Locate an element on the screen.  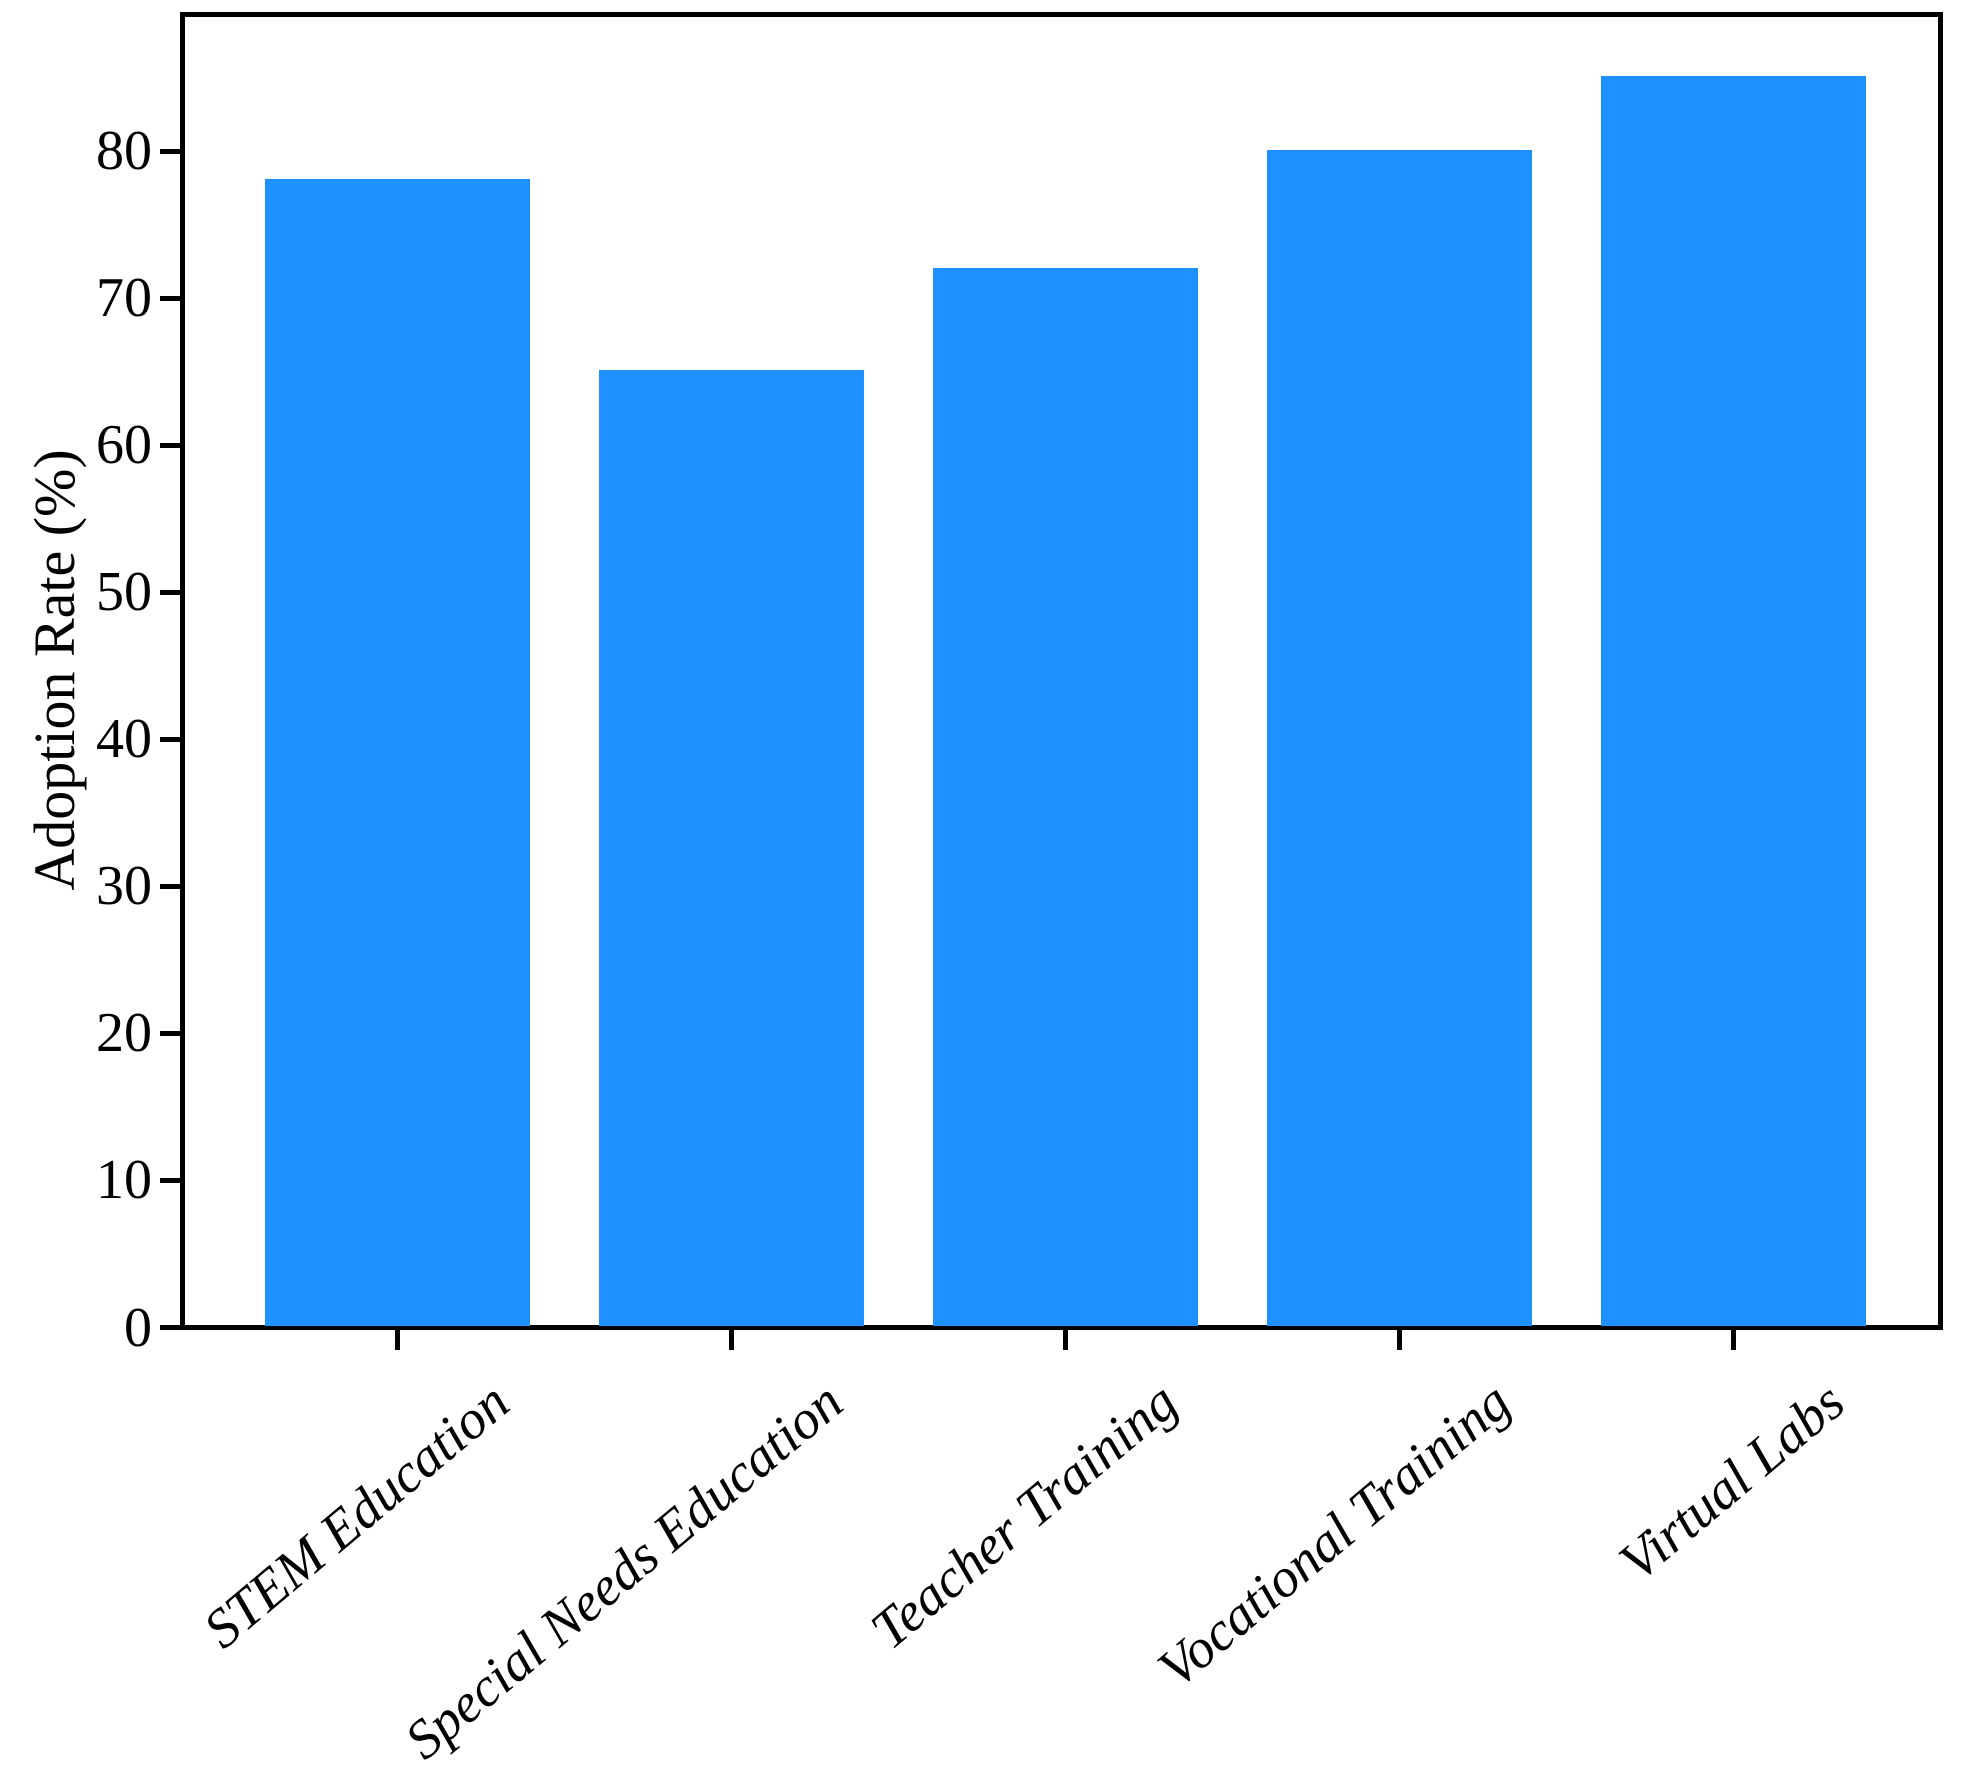
x-tick-label-2: Teacher Training is located at coordinates (1023, 1515).